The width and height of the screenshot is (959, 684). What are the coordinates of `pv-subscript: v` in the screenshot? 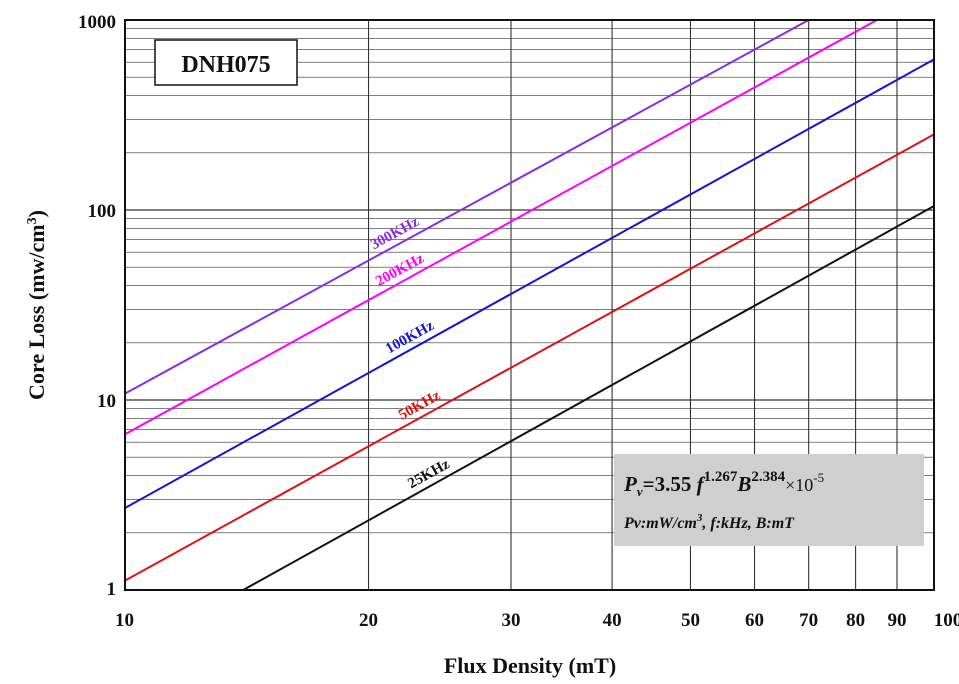 It's located at (640, 491).